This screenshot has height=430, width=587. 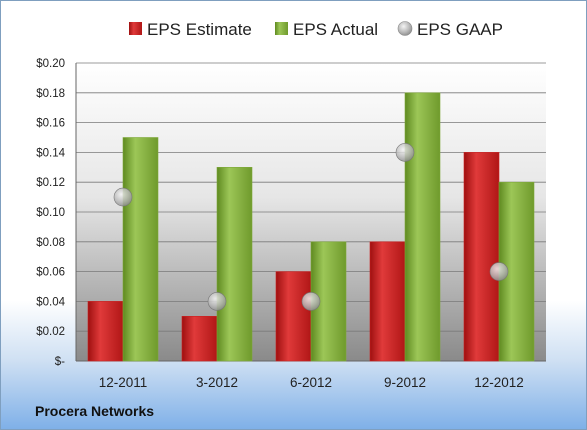 I want to click on legend-label-actual: EPS Actual, so click(x=335, y=29).